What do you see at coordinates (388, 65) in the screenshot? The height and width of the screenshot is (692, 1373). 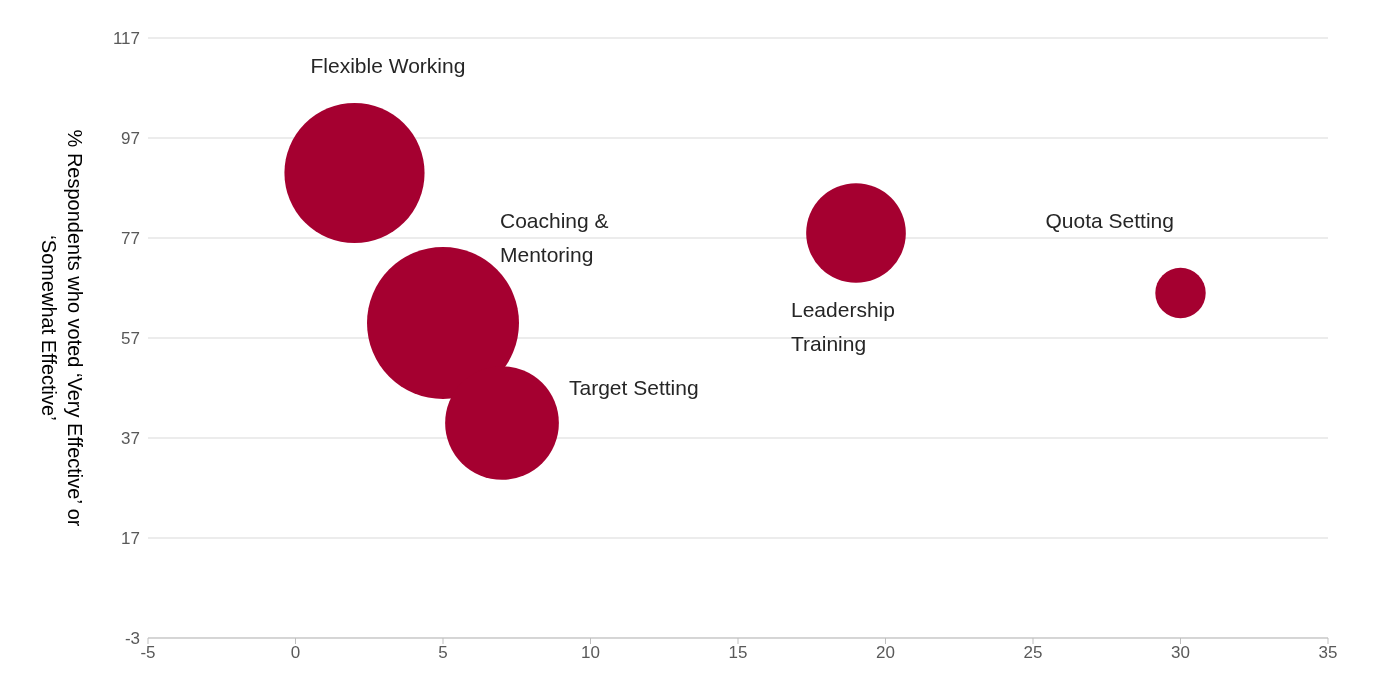 I see `annotation: Flexible Working` at bounding box center [388, 65].